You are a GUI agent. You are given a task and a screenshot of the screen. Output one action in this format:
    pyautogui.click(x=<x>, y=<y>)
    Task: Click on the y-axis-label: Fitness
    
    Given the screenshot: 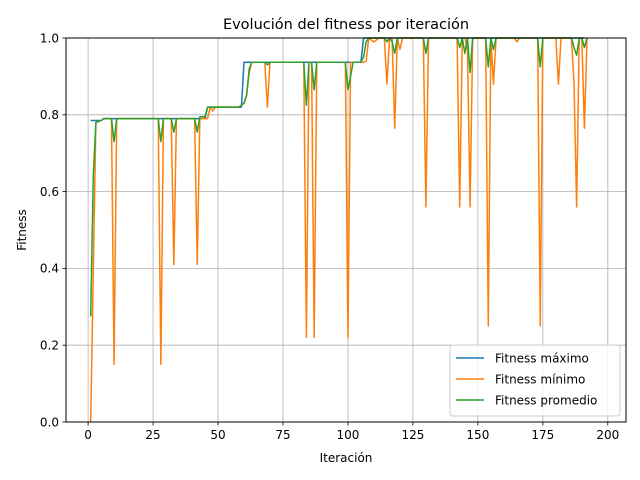 What is the action you would take?
    pyautogui.click(x=22, y=230)
    